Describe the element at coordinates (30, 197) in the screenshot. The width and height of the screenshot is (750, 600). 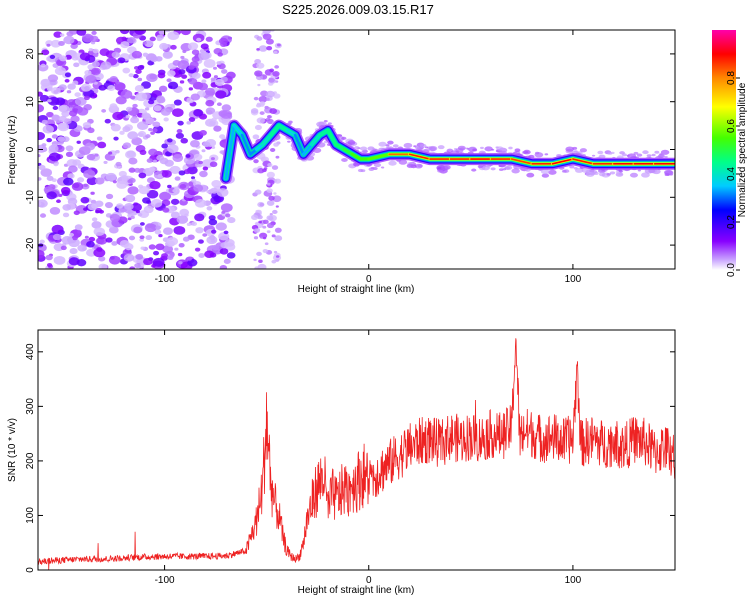
I see `y-tick-label: -10` at that location.